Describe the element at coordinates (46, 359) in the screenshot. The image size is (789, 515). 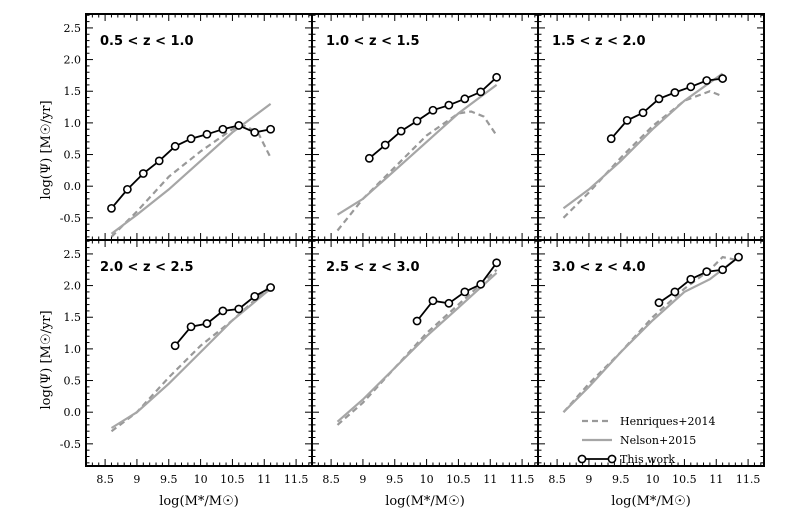
I see `y-axis-label-bottom-row: log(Ψ) [M☉/yr]` at that location.